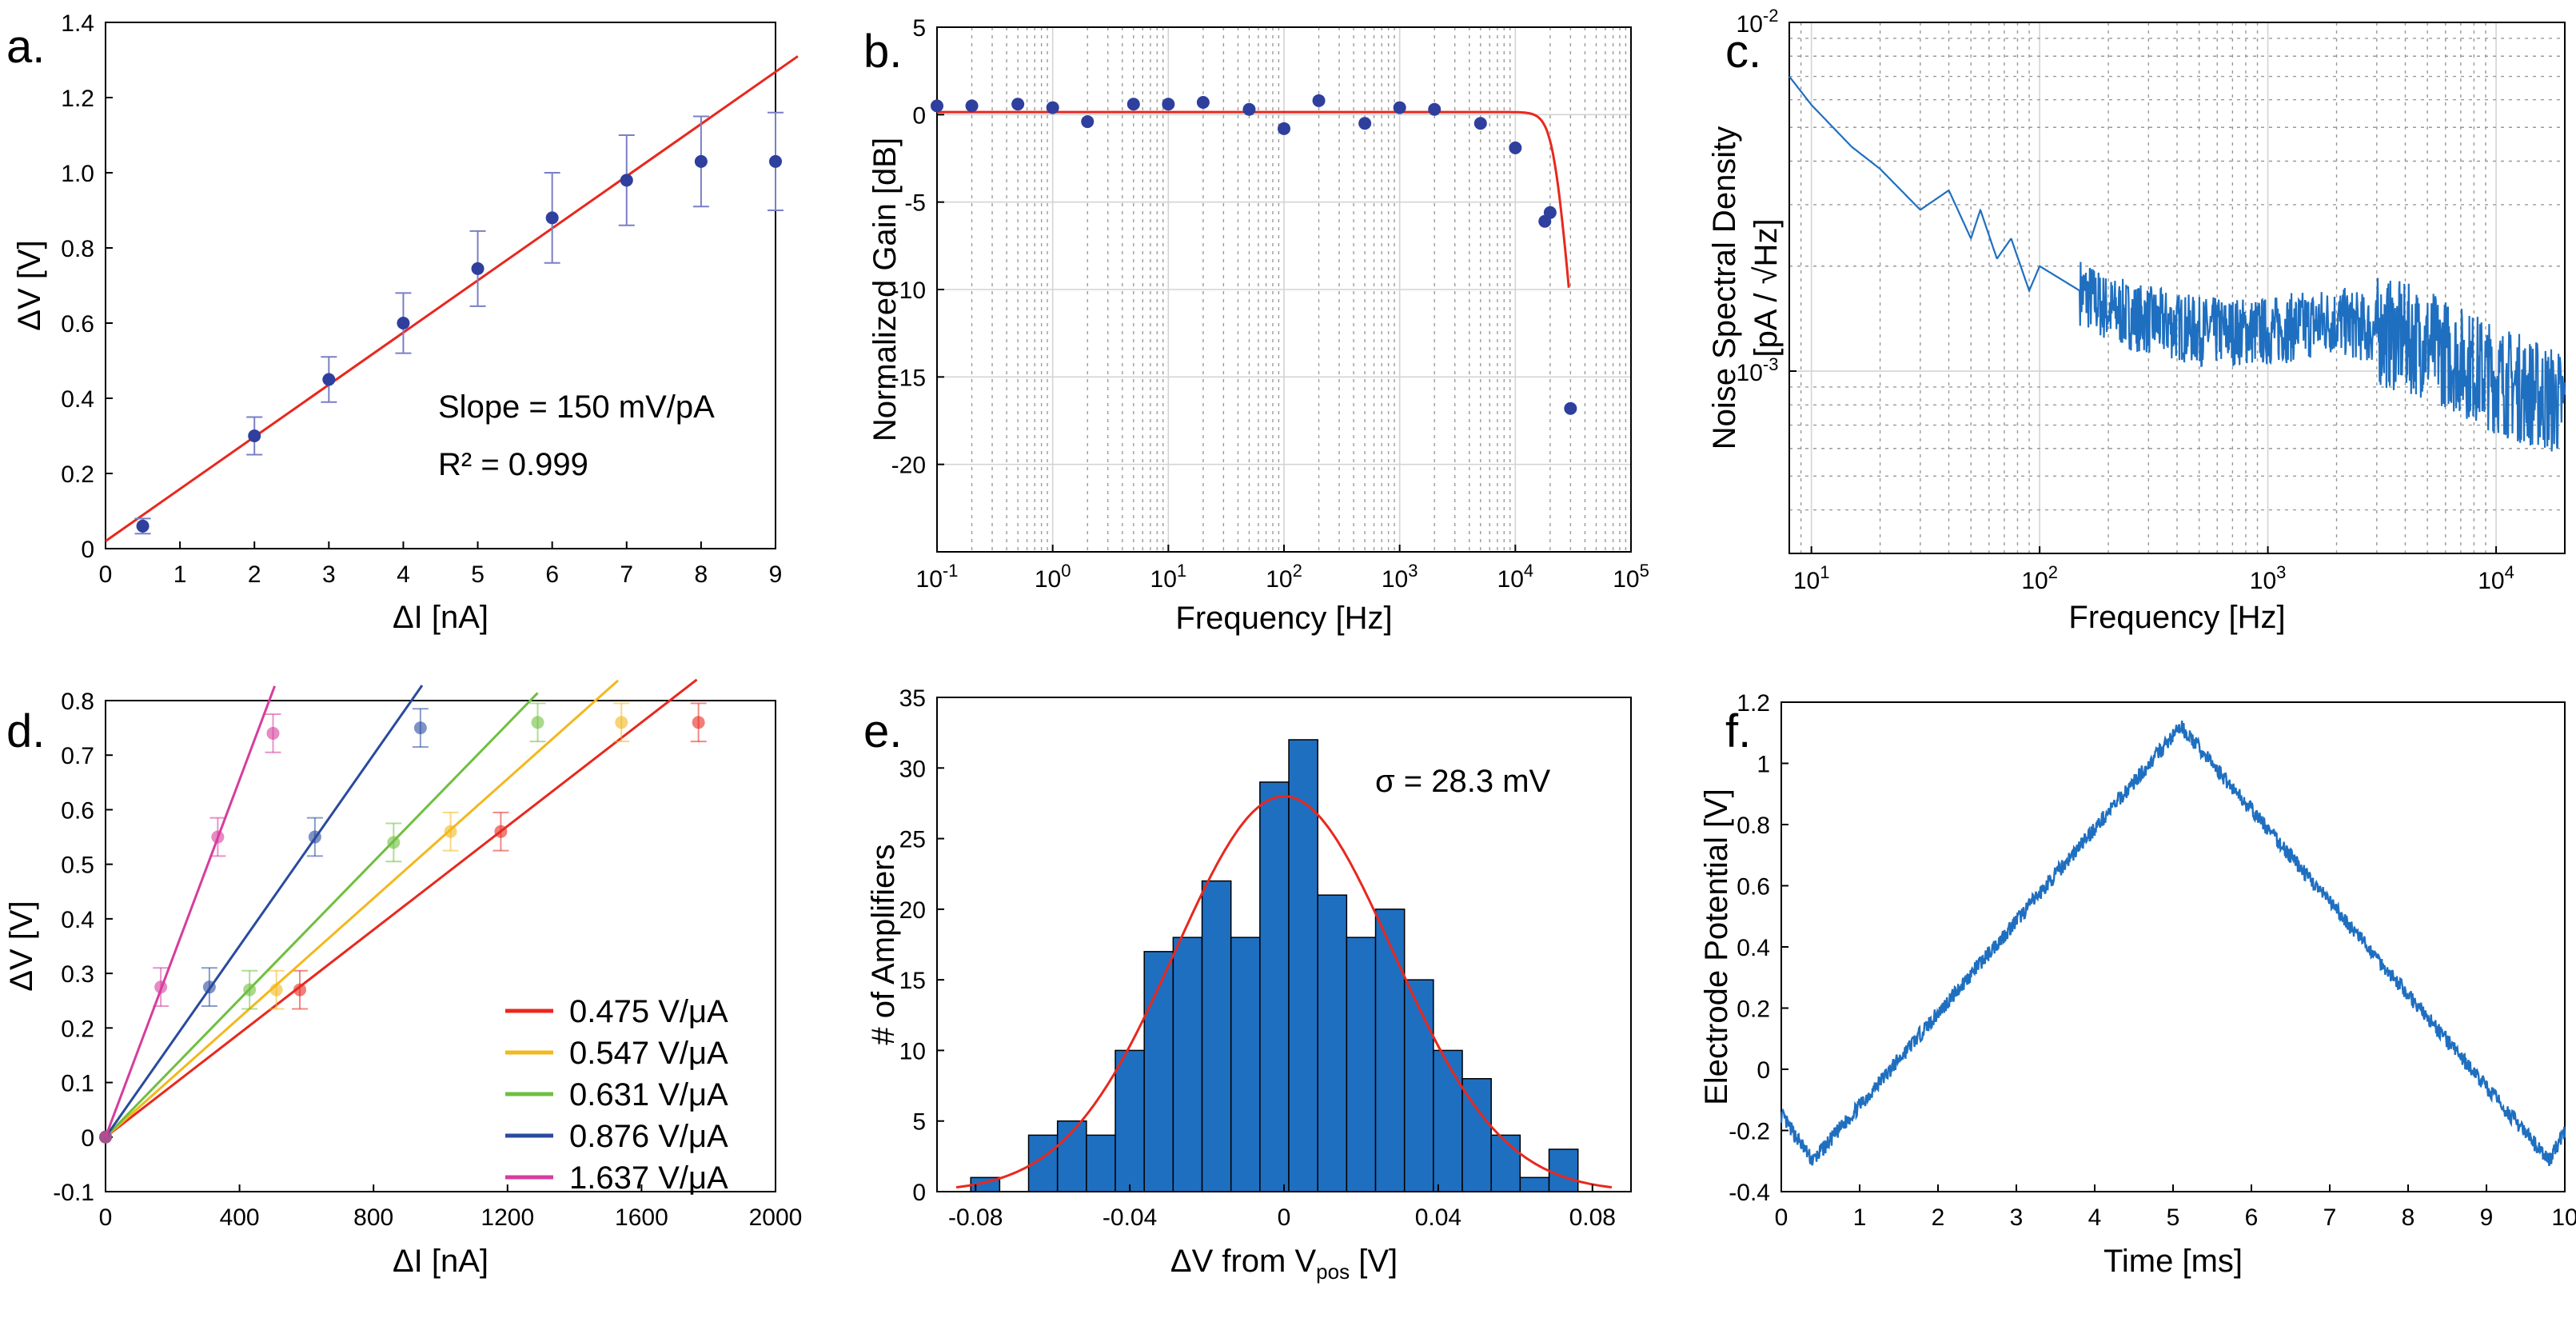 The width and height of the screenshot is (2576, 1326). I want to click on y-tick-label: -0.1, so click(73, 1193).